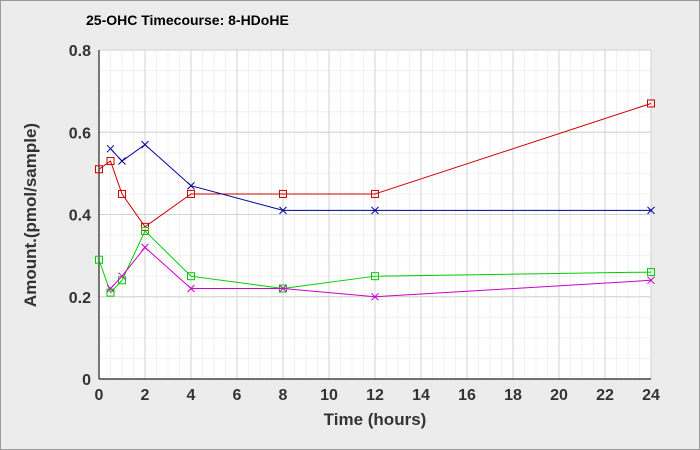 The width and height of the screenshot is (700, 450). I want to click on y-tick-label: 0.4, so click(80, 216).